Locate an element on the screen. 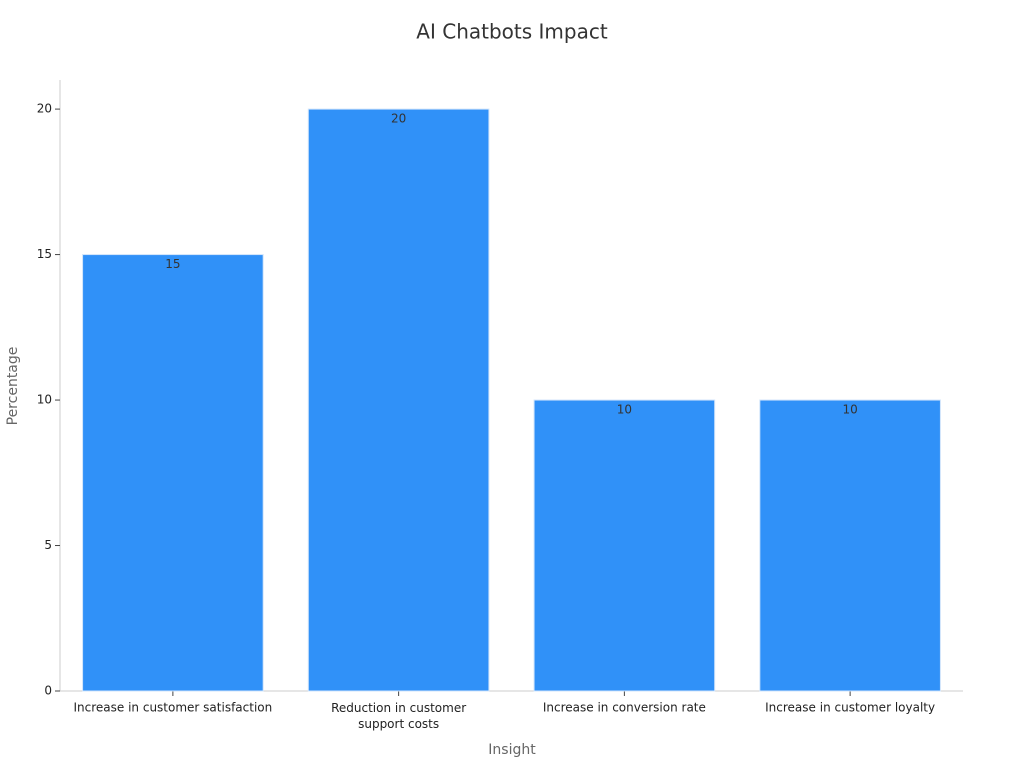 The image size is (1024, 768). y-axis-label: Percentage is located at coordinates (13, 386).